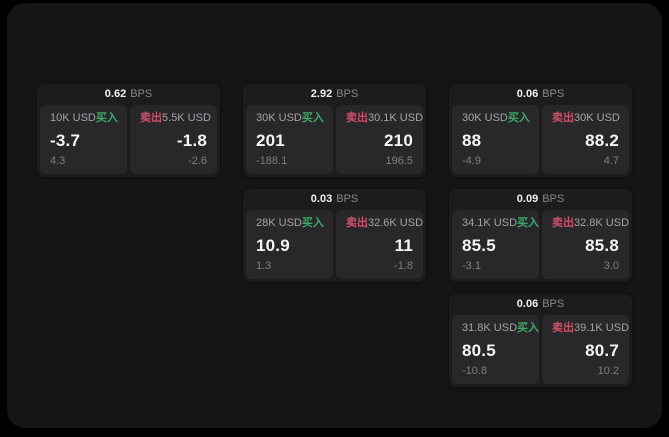 The width and height of the screenshot is (669, 437). Describe the element at coordinates (197, 161) in the screenshot. I see `sell-sub-value: -2.6` at that location.